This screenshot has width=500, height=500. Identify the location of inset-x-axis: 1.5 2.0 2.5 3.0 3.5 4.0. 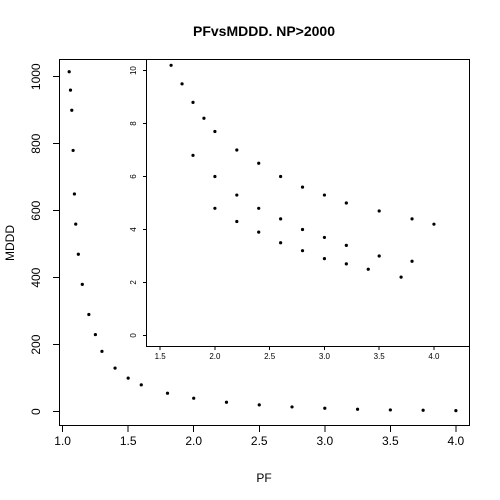
(297, 353).